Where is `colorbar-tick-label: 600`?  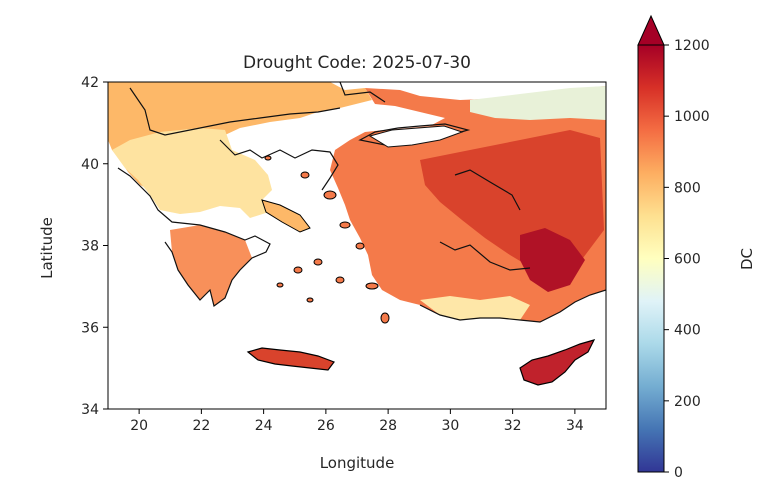 colorbar-tick-label: 600 is located at coordinates (687, 260).